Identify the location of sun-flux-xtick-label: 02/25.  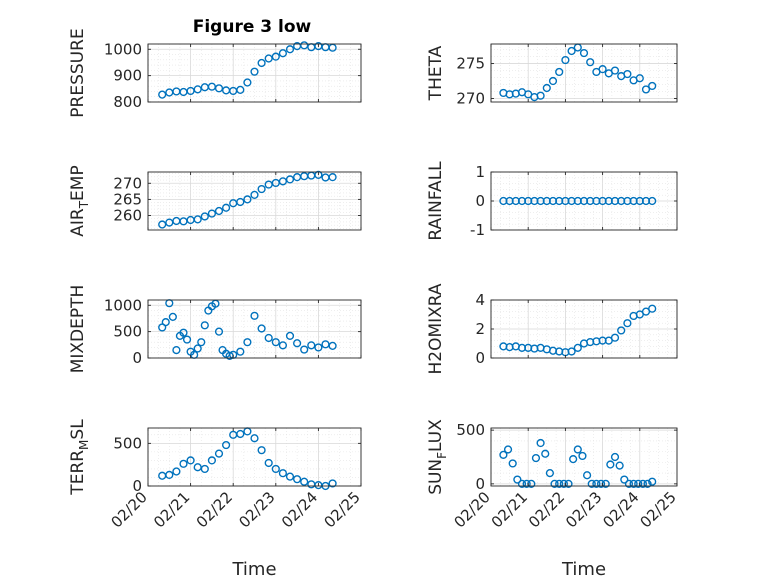
(658, 509).